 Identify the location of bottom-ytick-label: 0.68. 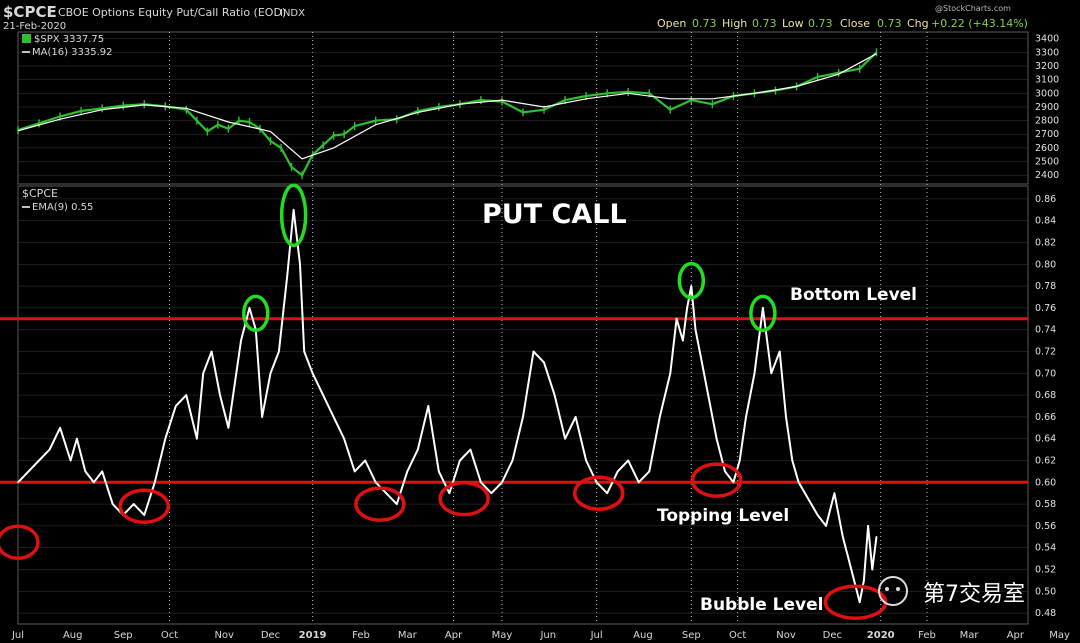
(1045, 395).